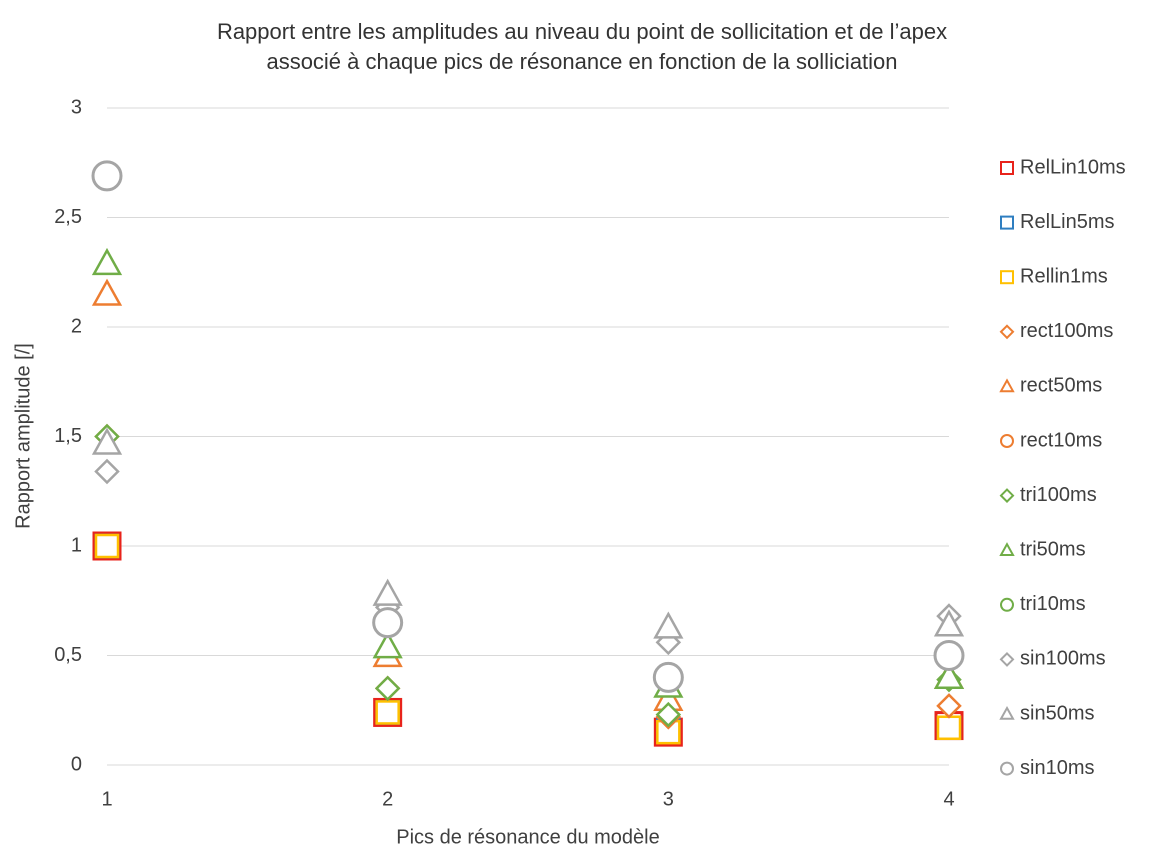 Image resolution: width=1165 pixels, height=861 pixels. I want to click on legend-label: sin10ms, so click(1057, 768).